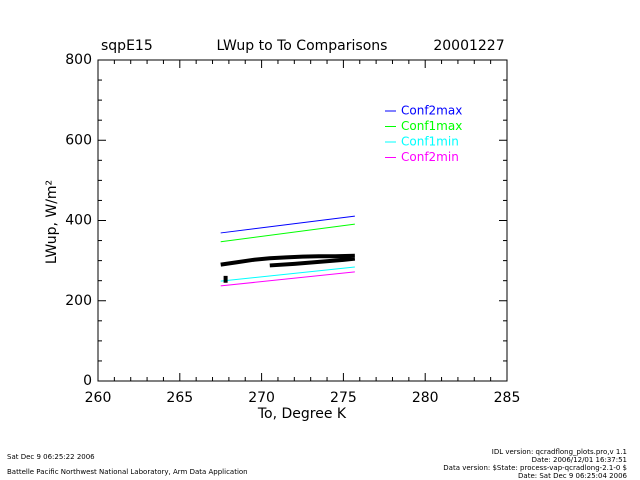 The height and width of the screenshot is (480, 640). Describe the element at coordinates (98, 398) in the screenshot. I see `x-tick-label: 260` at that location.